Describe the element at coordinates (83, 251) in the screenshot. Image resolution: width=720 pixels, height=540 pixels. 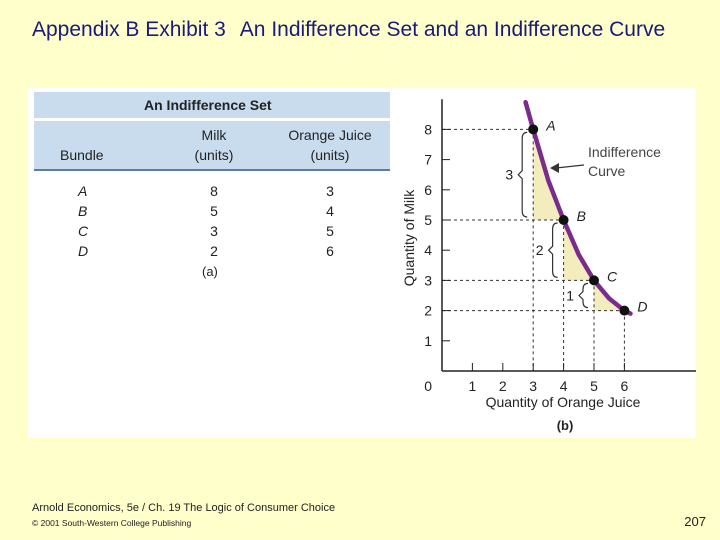
I see `cell-bundle: D` at that location.